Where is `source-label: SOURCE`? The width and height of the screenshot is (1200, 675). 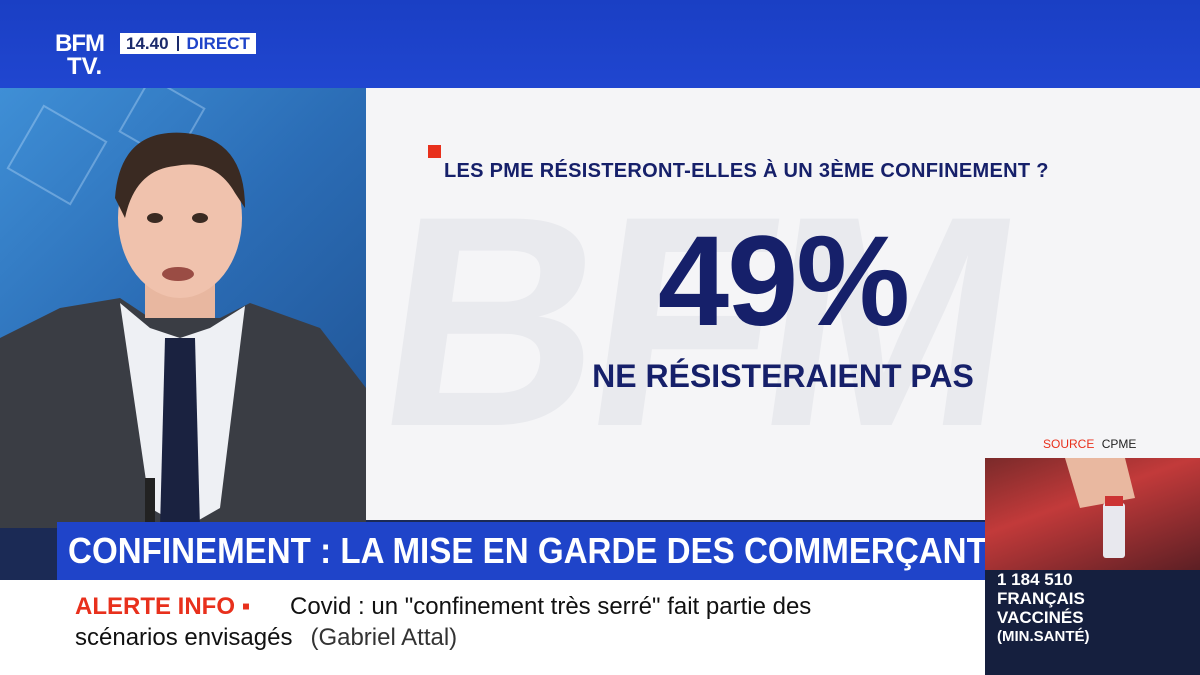 source-label: SOURCE is located at coordinates (1069, 444).